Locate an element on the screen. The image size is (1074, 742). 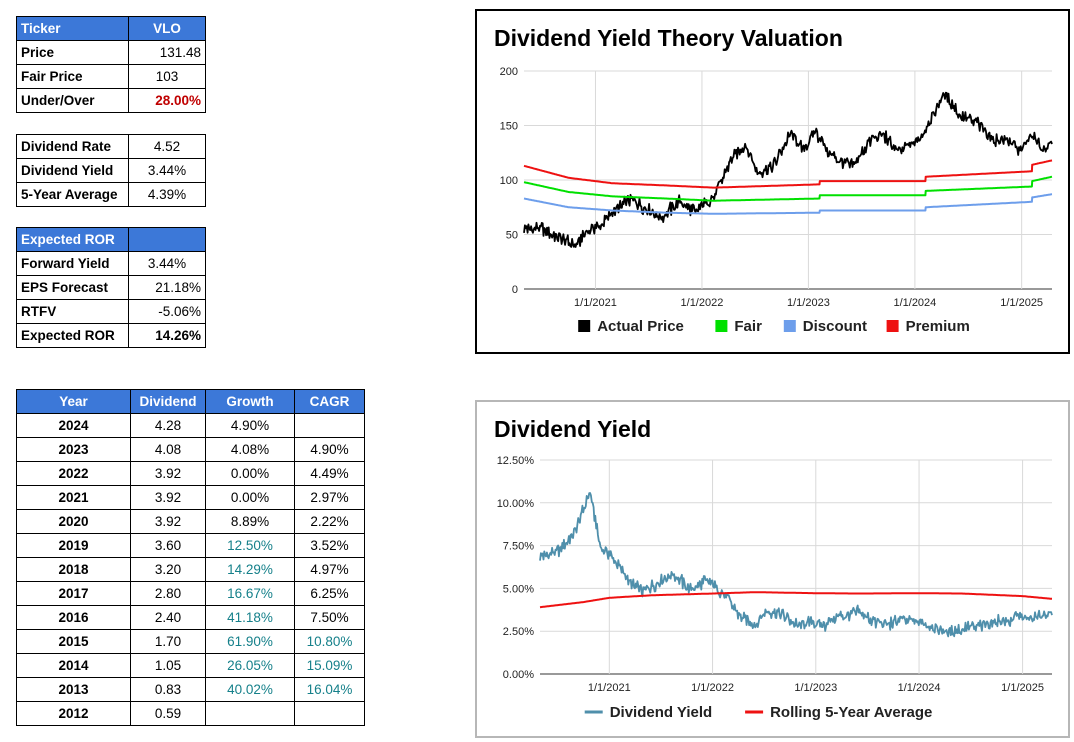
history-dividend: 0.59 is located at coordinates (168, 713).